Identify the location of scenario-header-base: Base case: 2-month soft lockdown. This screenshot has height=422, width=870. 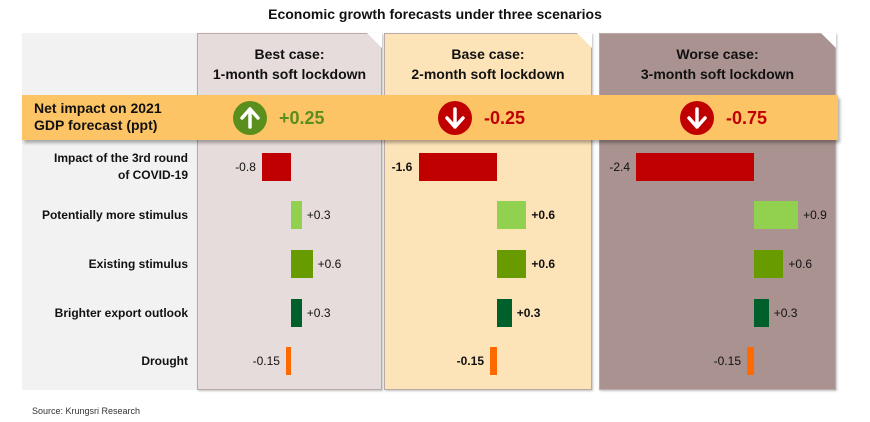
(488, 64).